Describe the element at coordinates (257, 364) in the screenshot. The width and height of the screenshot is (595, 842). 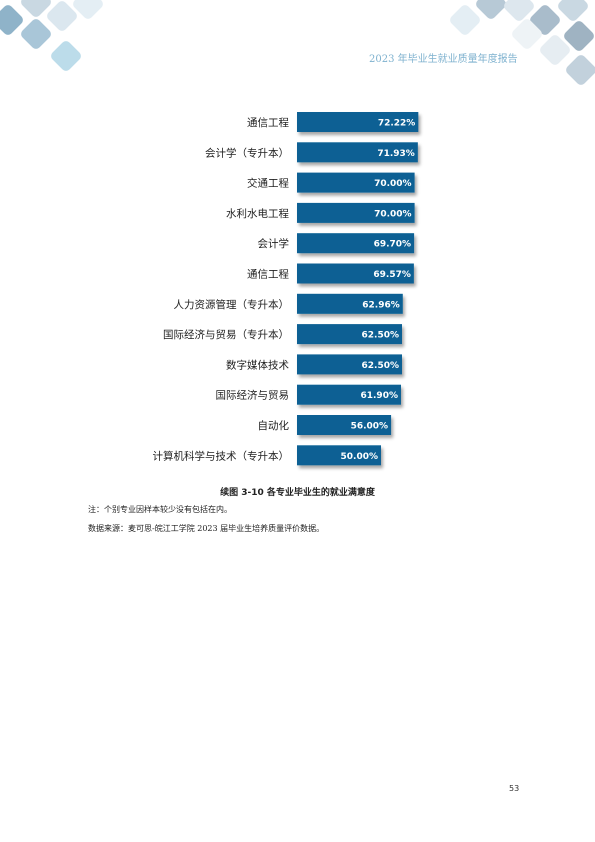
I see `category-label: 数字媒体技术` at that location.